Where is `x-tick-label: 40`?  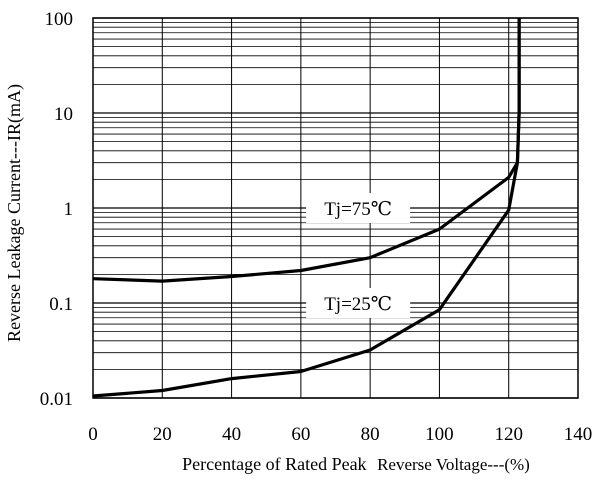 x-tick-label: 40 is located at coordinates (231, 434).